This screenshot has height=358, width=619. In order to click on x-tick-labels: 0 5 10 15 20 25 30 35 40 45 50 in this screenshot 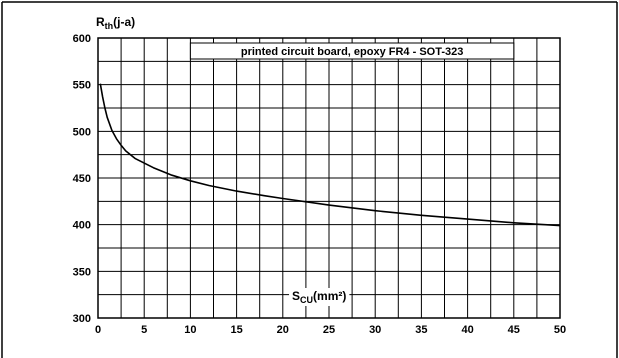, I will do `click(330, 330)`.